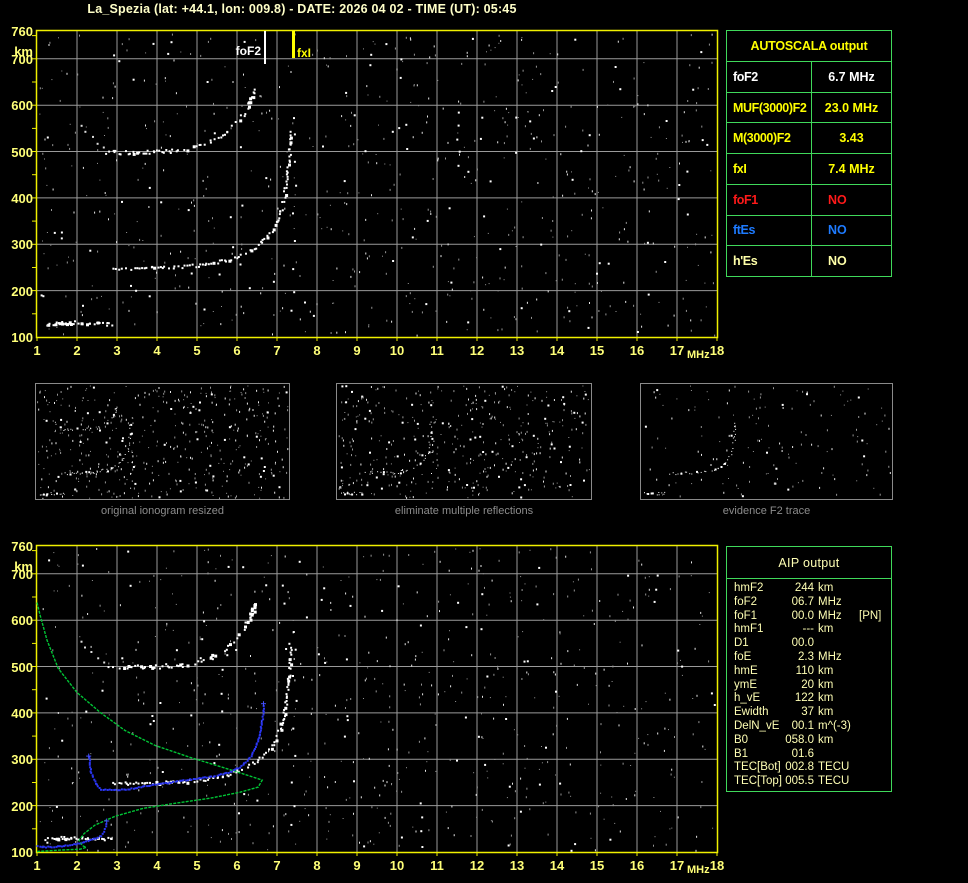  I want to click on aip-value: 058.0, so click(799, 739).